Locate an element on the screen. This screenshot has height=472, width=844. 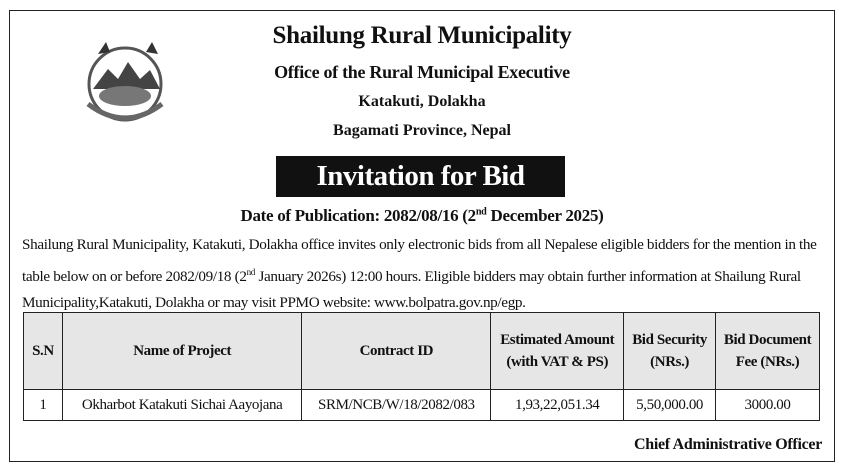
cell-contract-id: SRM/NCB/W/18/2082/083 is located at coordinates (396, 405).